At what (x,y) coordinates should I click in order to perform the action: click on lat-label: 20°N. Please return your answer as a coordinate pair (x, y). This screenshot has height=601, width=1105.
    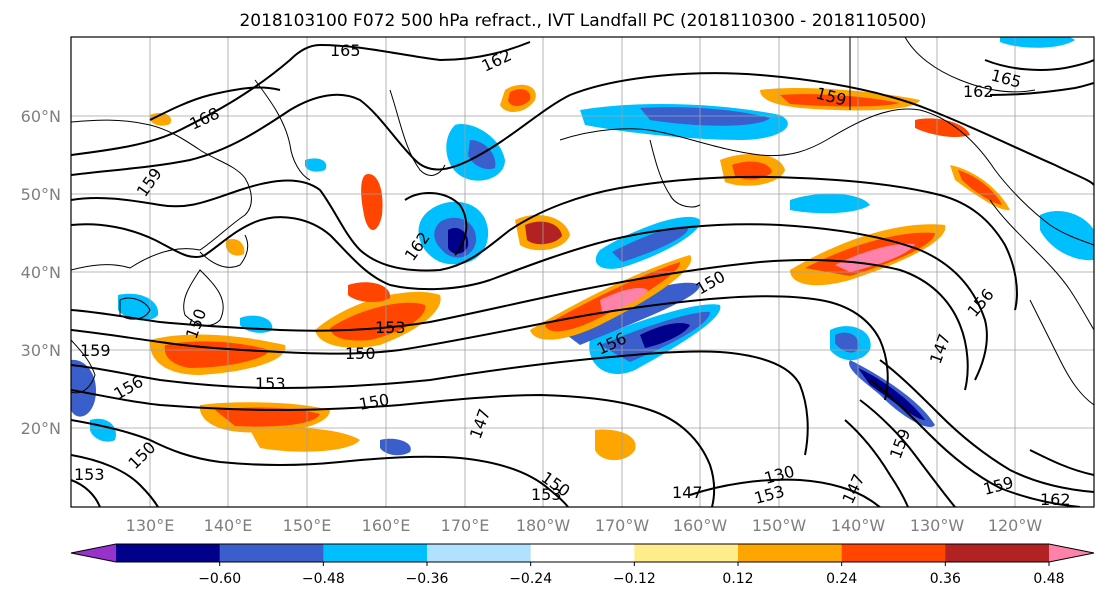
    Looking at the image, I should click on (41, 428).